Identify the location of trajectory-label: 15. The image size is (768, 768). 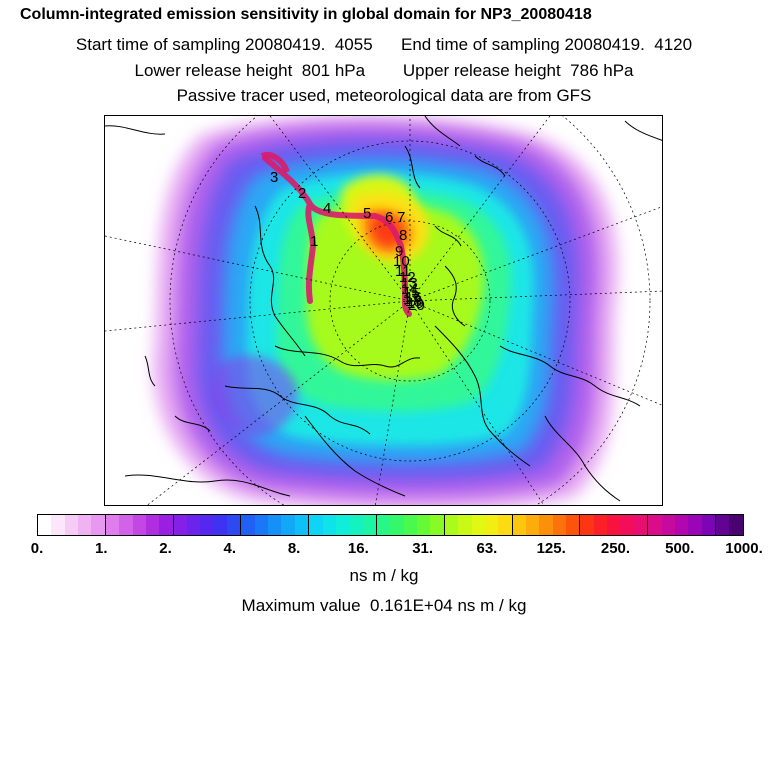
(411, 293).